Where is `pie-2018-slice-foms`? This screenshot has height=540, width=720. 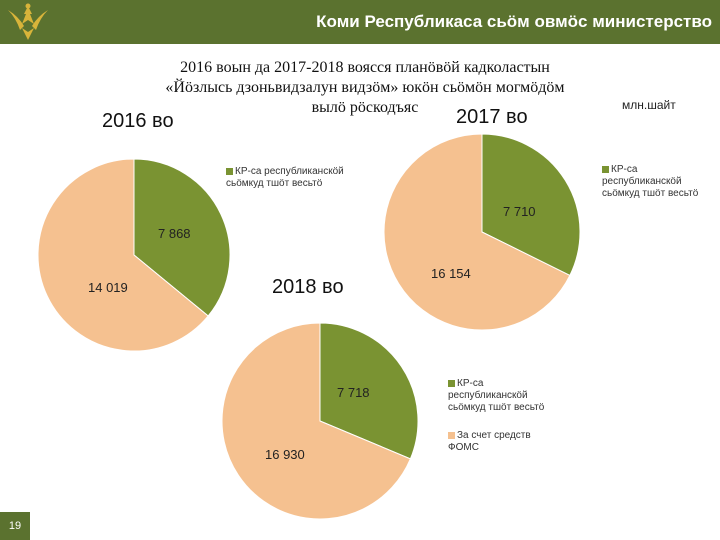 pie-2018-slice-foms is located at coordinates (316, 421).